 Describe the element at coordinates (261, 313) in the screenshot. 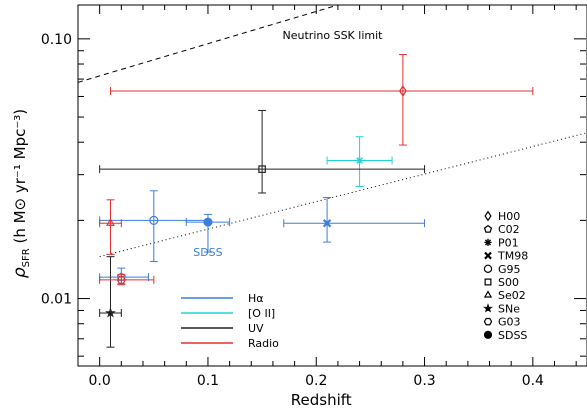

I see `legend-tracer-label: [O II]` at that location.